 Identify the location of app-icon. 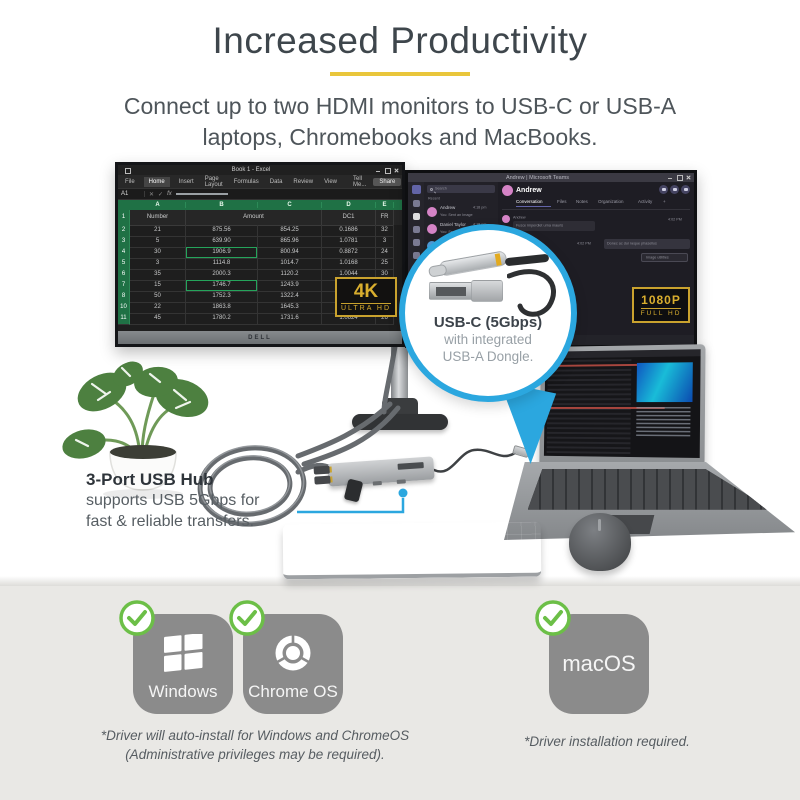
(127, 170).